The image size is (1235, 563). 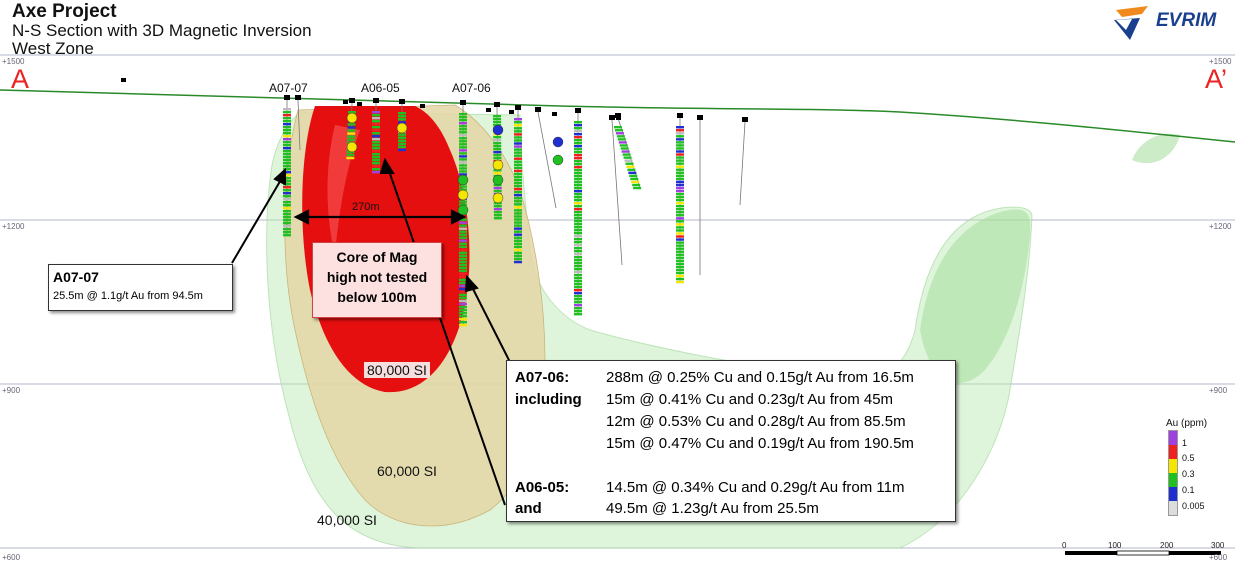 I want to click on main-row-0-hole: A07-06:, so click(x=542, y=377).